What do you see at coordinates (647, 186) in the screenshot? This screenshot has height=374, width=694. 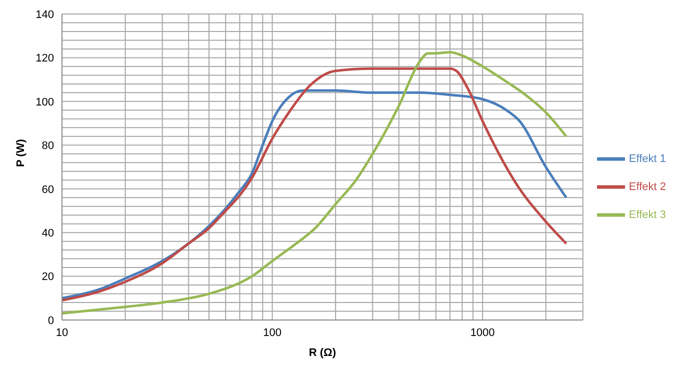 I see `legend-label: Effekt 2` at bounding box center [647, 186].